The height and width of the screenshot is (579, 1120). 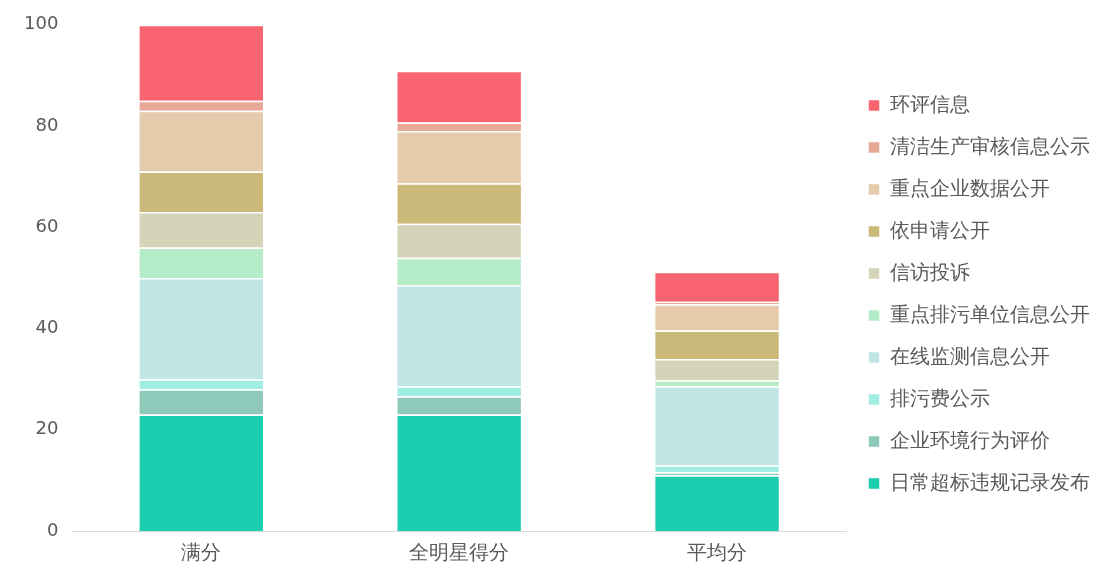 I want to click on legend-label: 信访投诉, so click(x=930, y=271).